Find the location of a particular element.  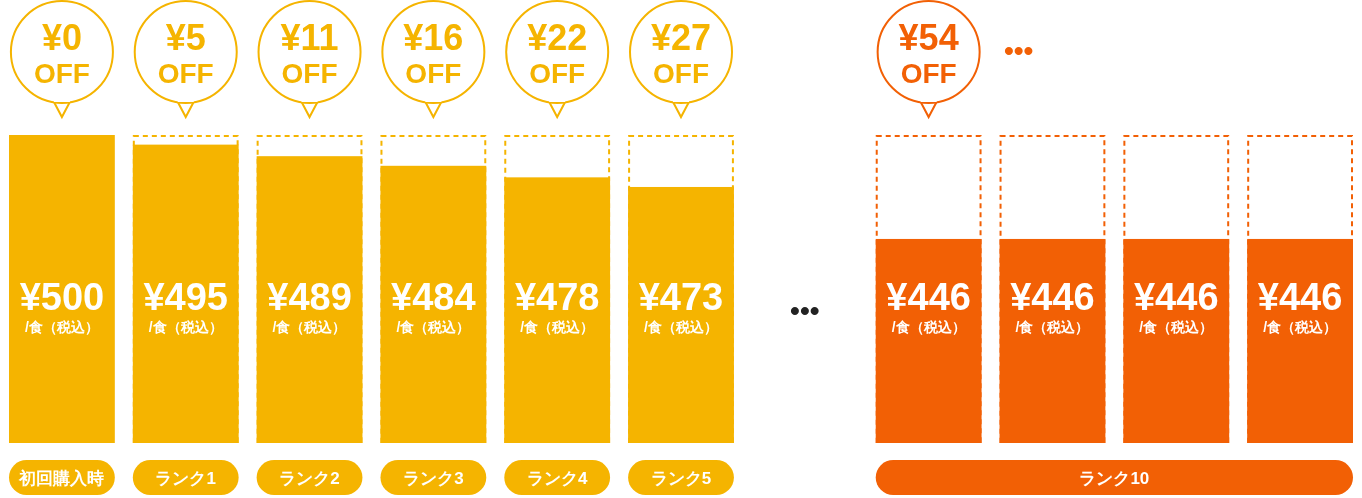

text: ¥11 OFF is located at coordinates (309, 53).